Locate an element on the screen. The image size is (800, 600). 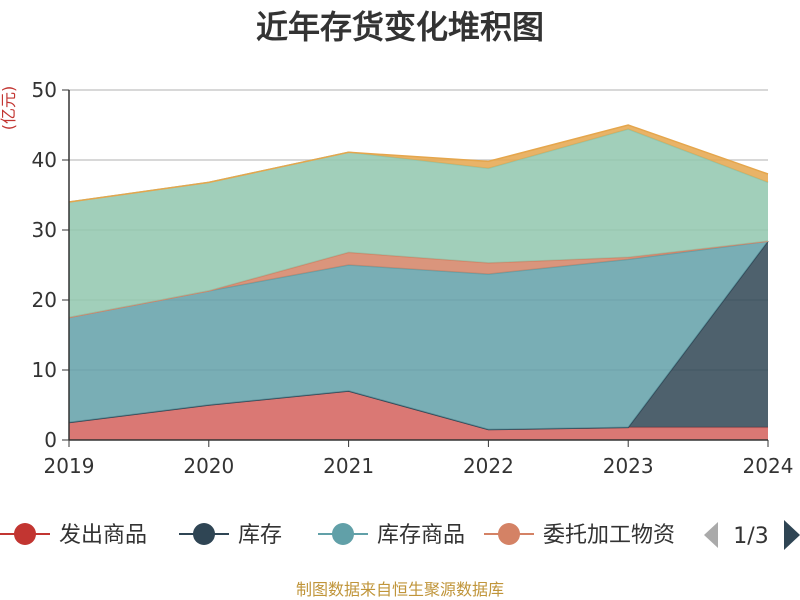
data-source-note: 制图数据来自恒生聚源数据库 is located at coordinates (400, 589).